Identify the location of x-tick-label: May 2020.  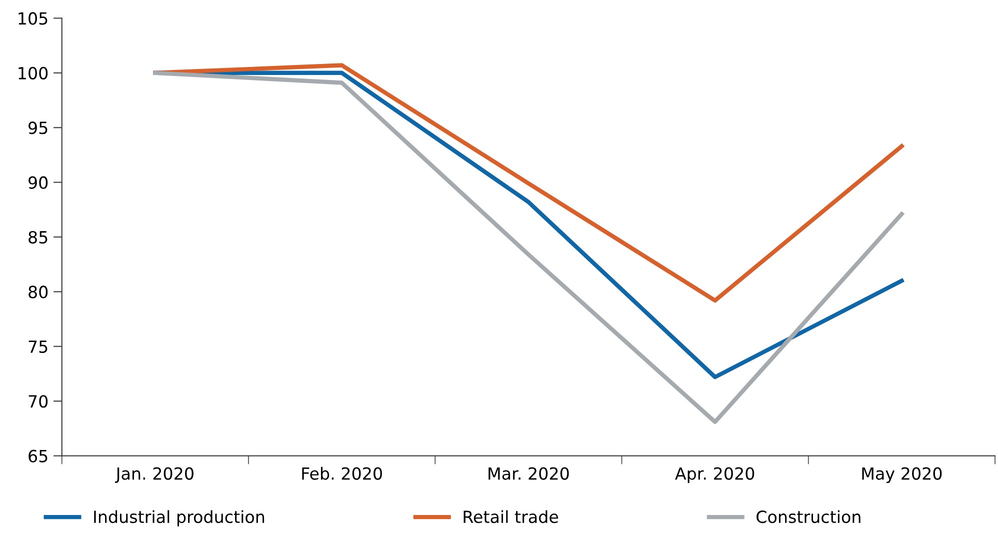
(902, 475).